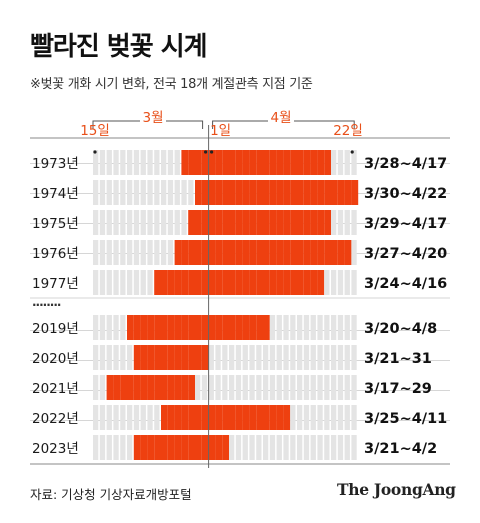 The image size is (480, 523). I want to click on bloom-range-label: 3/20~4/8, so click(400, 329).